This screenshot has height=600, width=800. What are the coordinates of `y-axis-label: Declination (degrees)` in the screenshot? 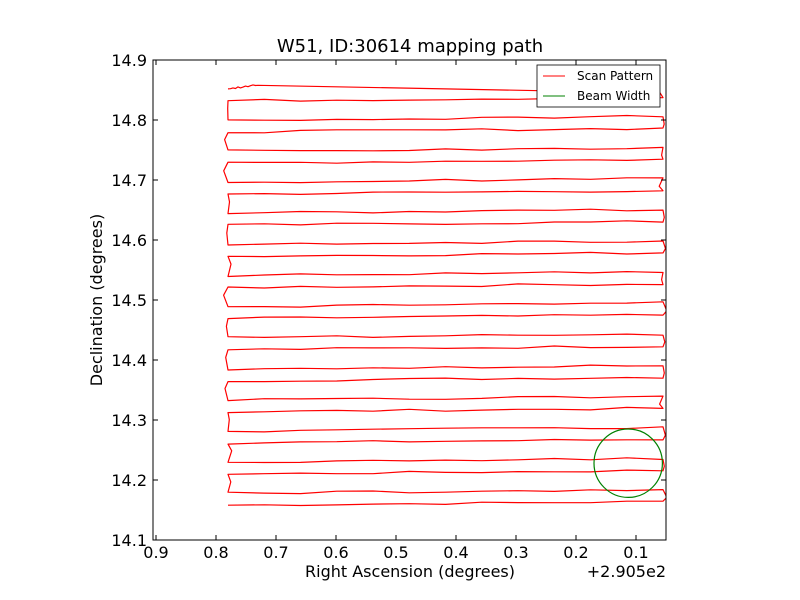 It's located at (96, 300).